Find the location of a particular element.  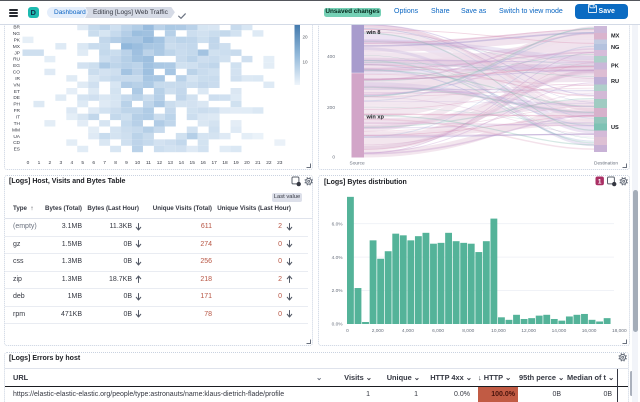

svg-text: 7 is located at coordinates (104, 163).